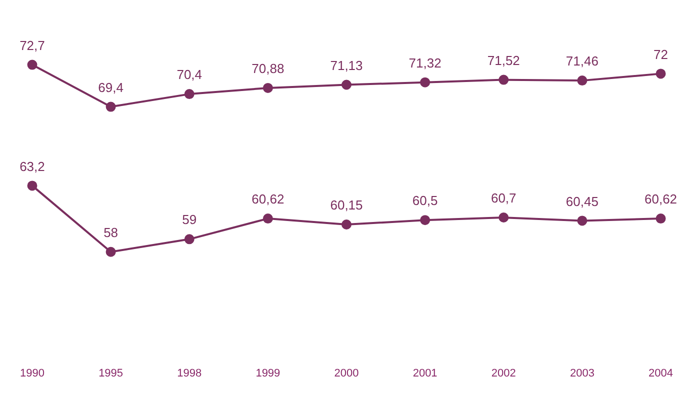 This screenshot has width=693, height=400. Describe the element at coordinates (189, 373) in the screenshot. I see `x-tick-label: 1998` at that location.